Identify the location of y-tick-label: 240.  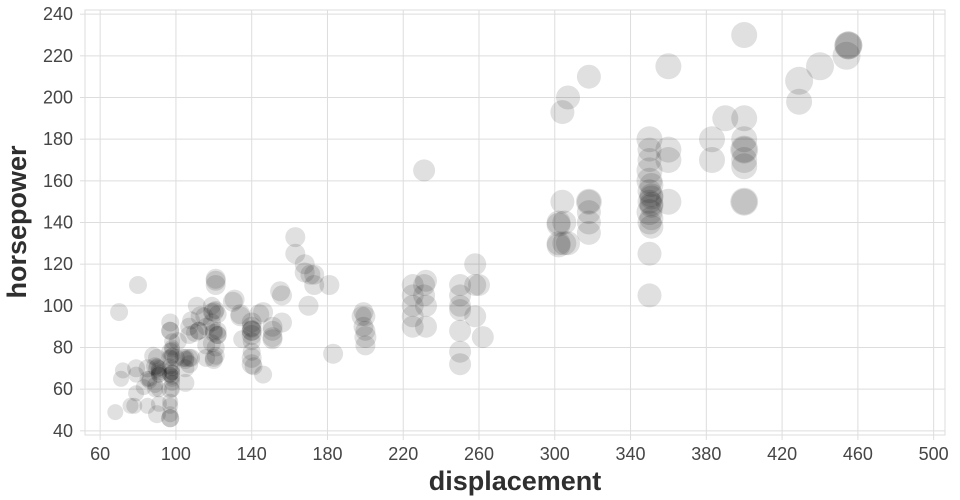
(58, 14).